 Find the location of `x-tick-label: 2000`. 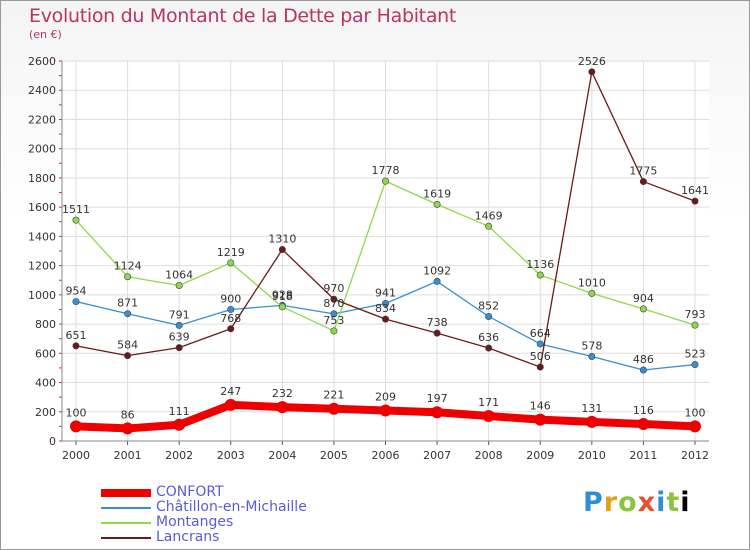

x-tick-label: 2000 is located at coordinates (76, 455).